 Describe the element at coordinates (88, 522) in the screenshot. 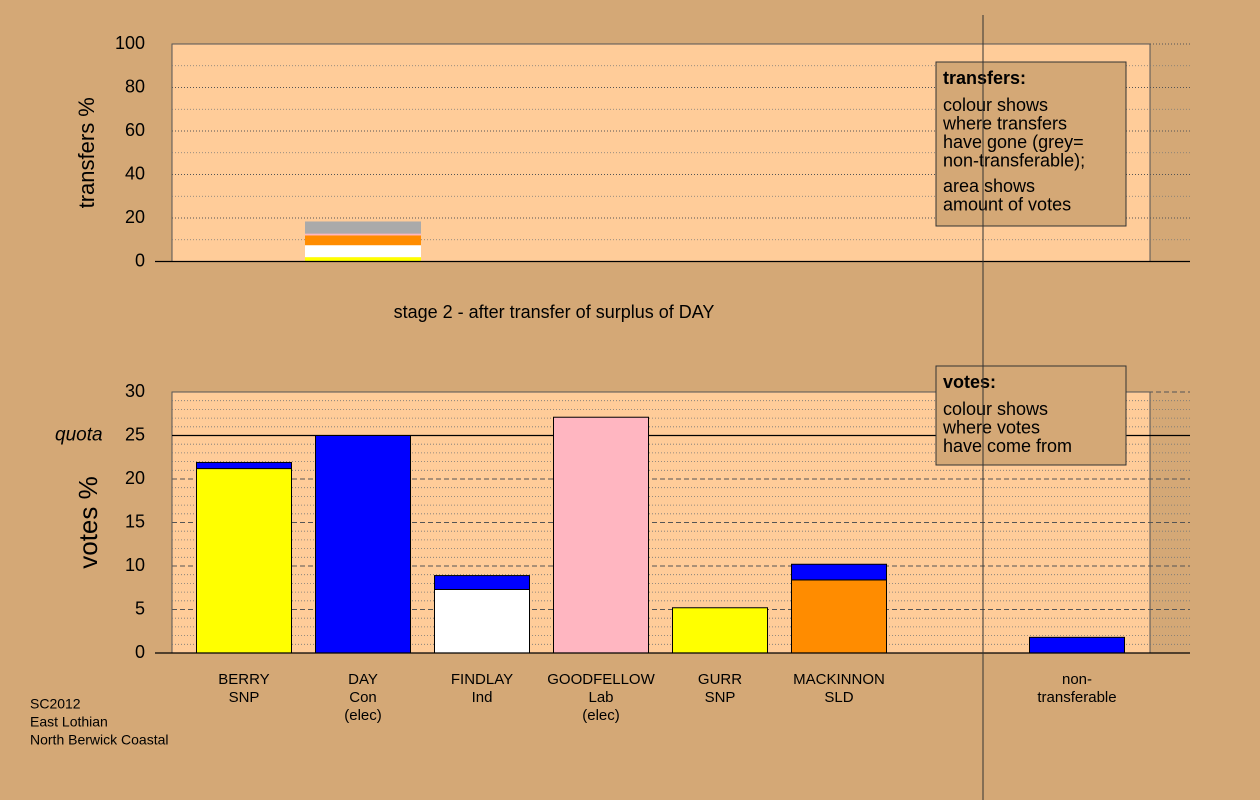

I see `y-axis-label: votes %` at that location.